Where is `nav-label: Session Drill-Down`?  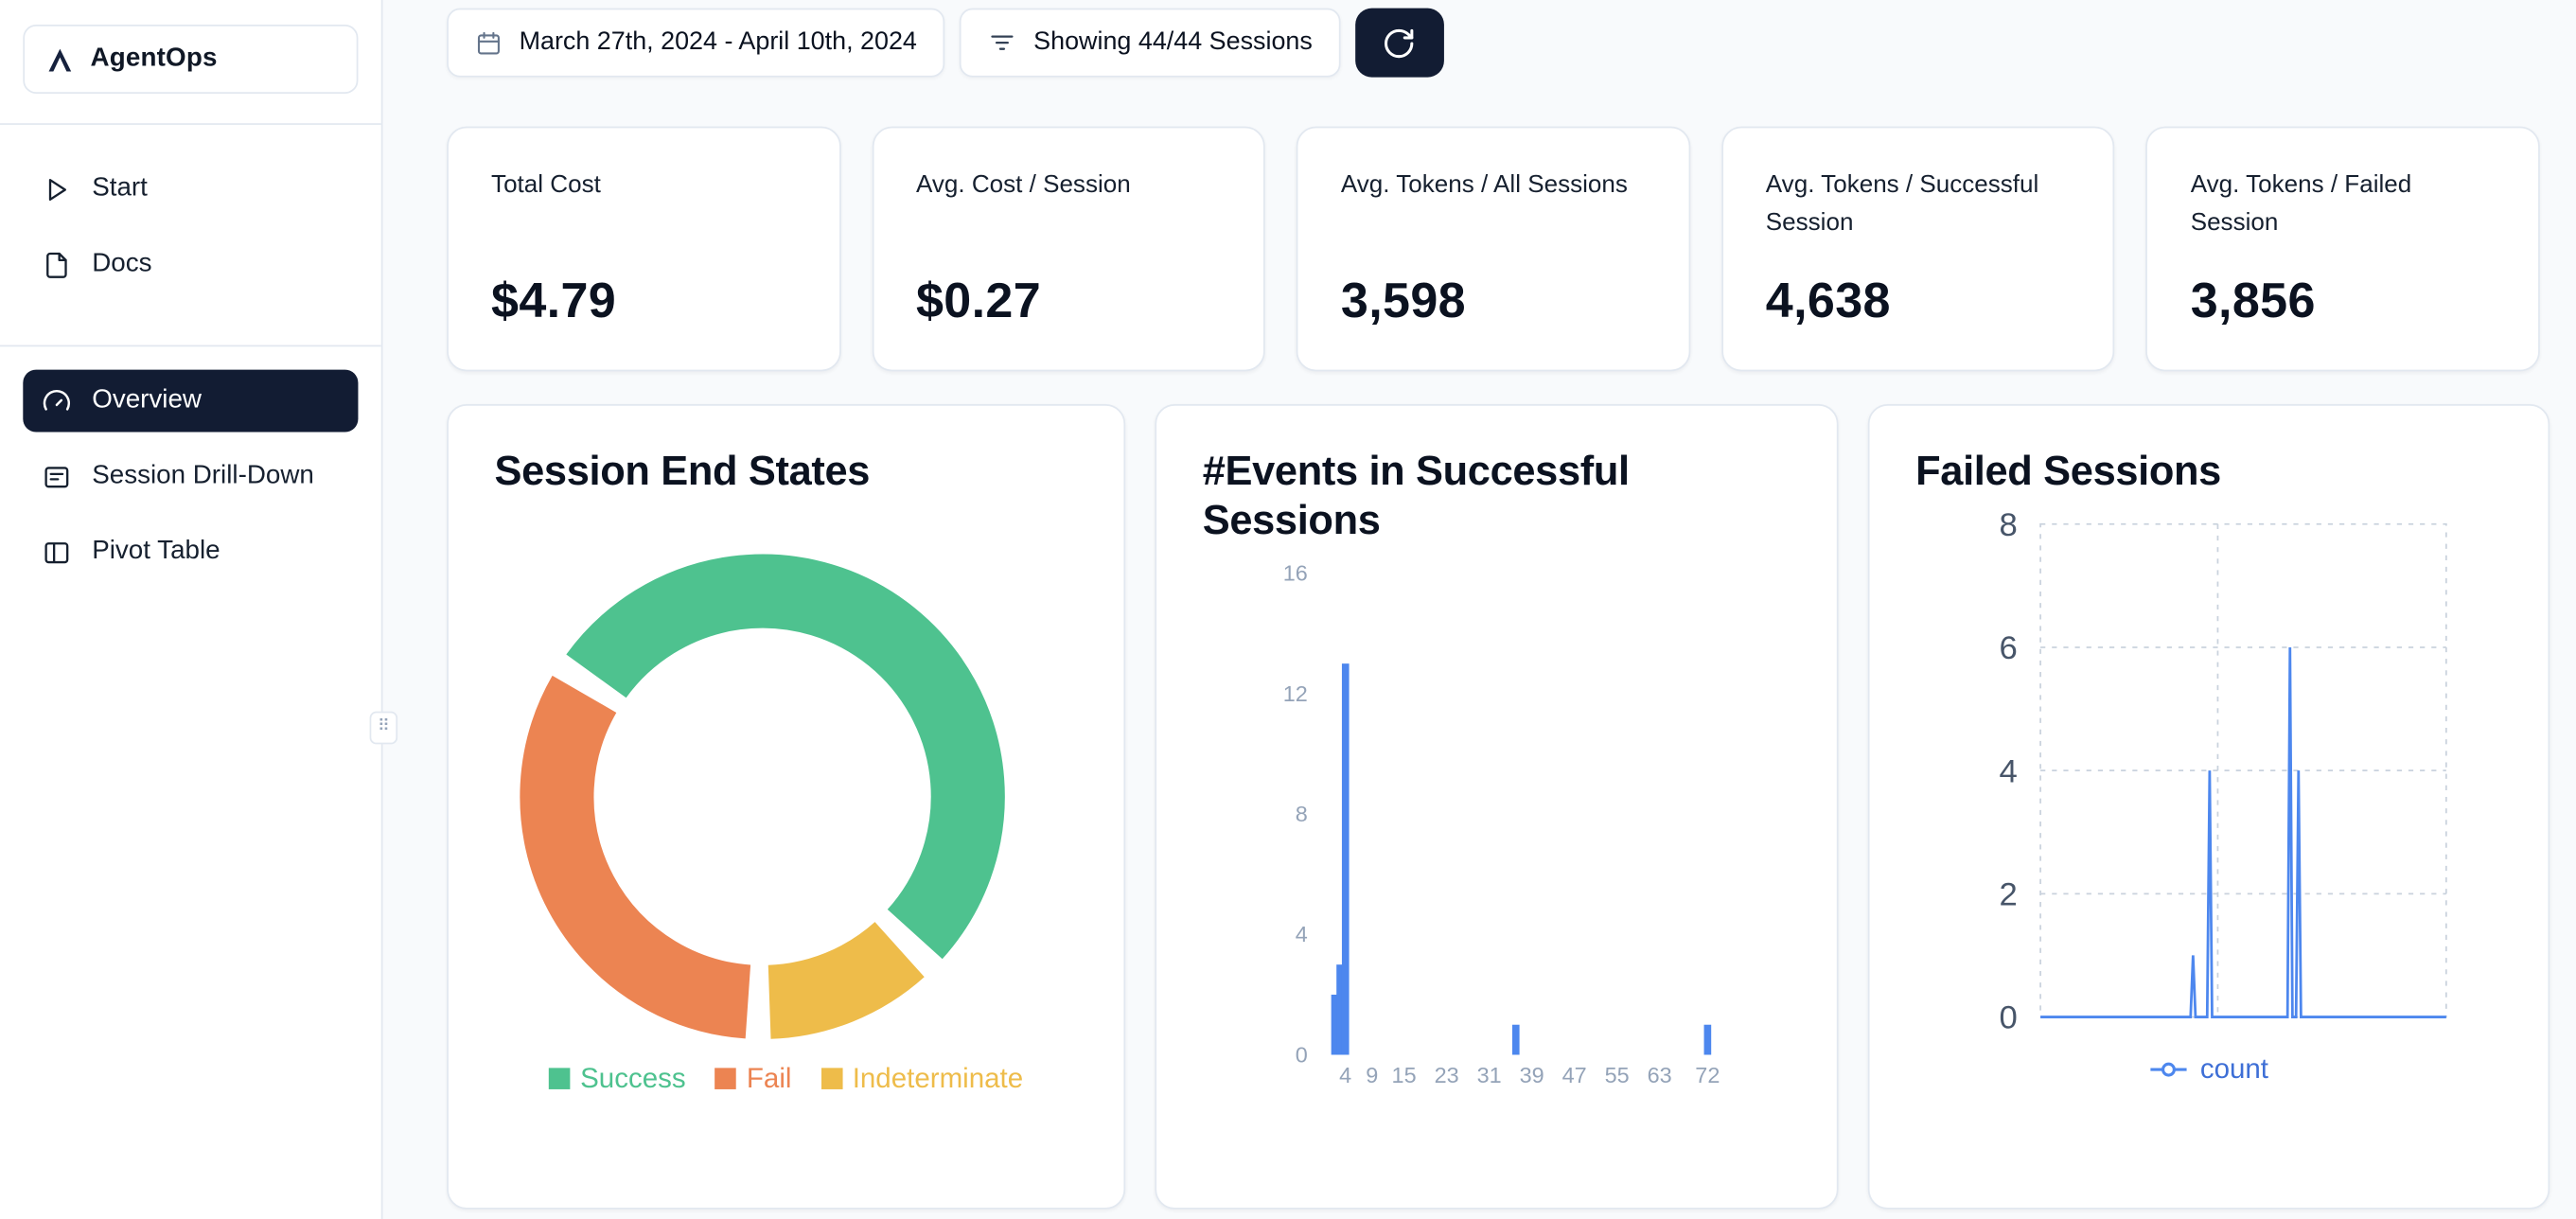
nav-label: Session Drill-Down is located at coordinates (203, 475).